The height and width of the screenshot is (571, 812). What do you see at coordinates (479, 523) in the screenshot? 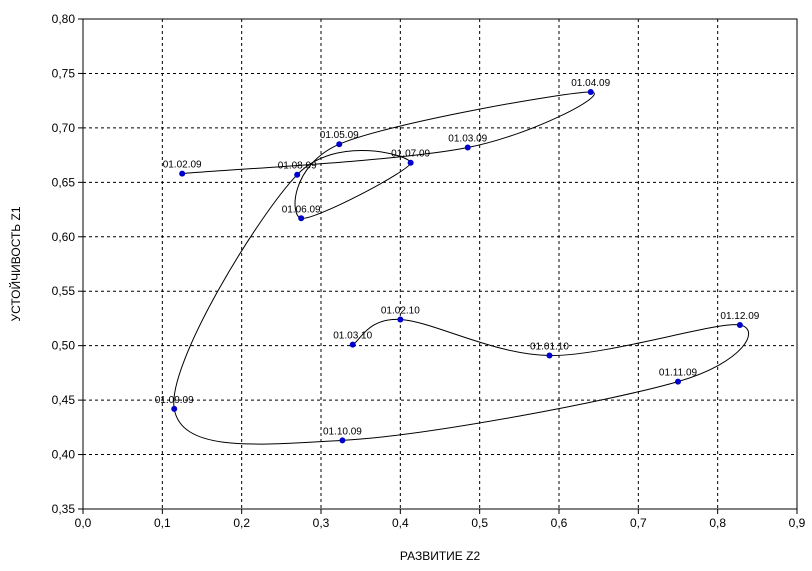
I see `x-tick-label: 0,5` at bounding box center [479, 523].